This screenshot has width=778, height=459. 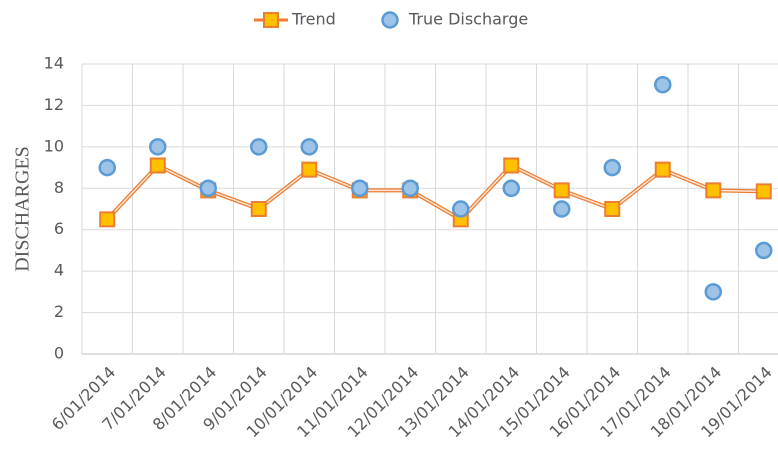 What do you see at coordinates (54, 63) in the screenshot?
I see `y-tick-label: 14` at bounding box center [54, 63].